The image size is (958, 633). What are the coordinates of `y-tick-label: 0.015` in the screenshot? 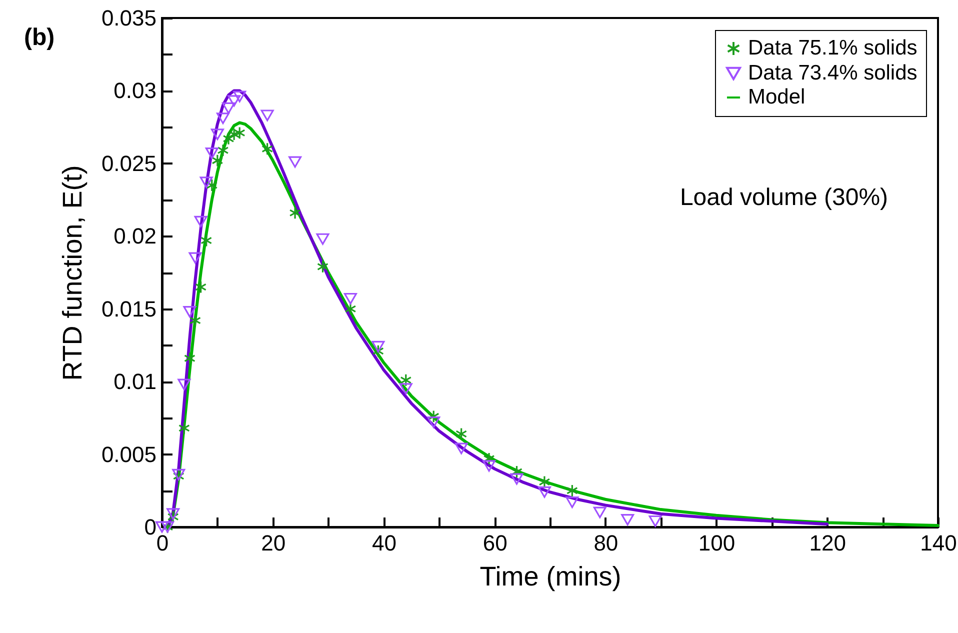 It's located at (128, 309).